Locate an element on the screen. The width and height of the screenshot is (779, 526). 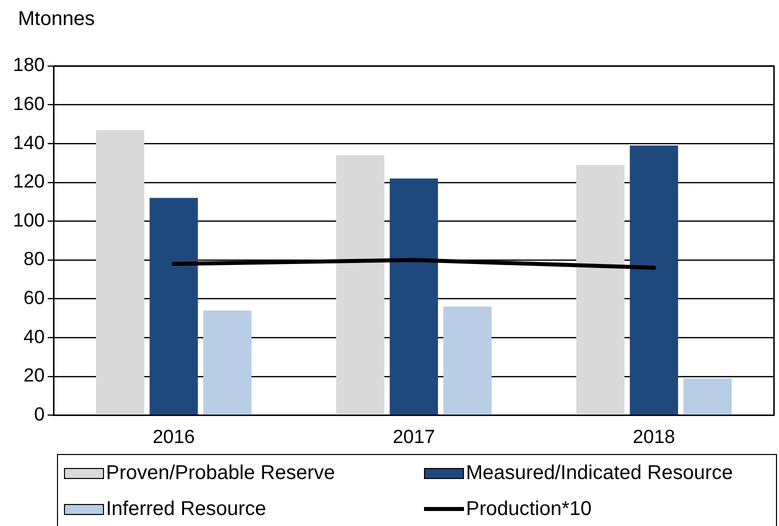
y-tick-label: 140 is located at coordinates (29, 143).